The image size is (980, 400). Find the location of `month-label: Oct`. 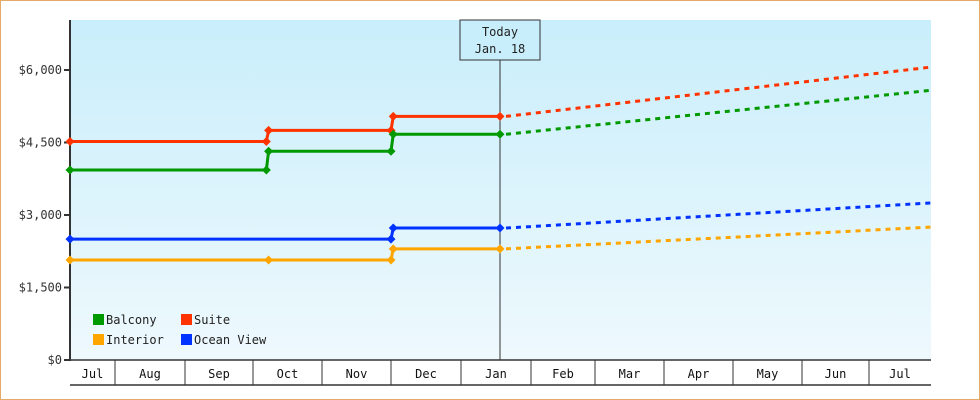

month-label: Oct is located at coordinates (288, 374).